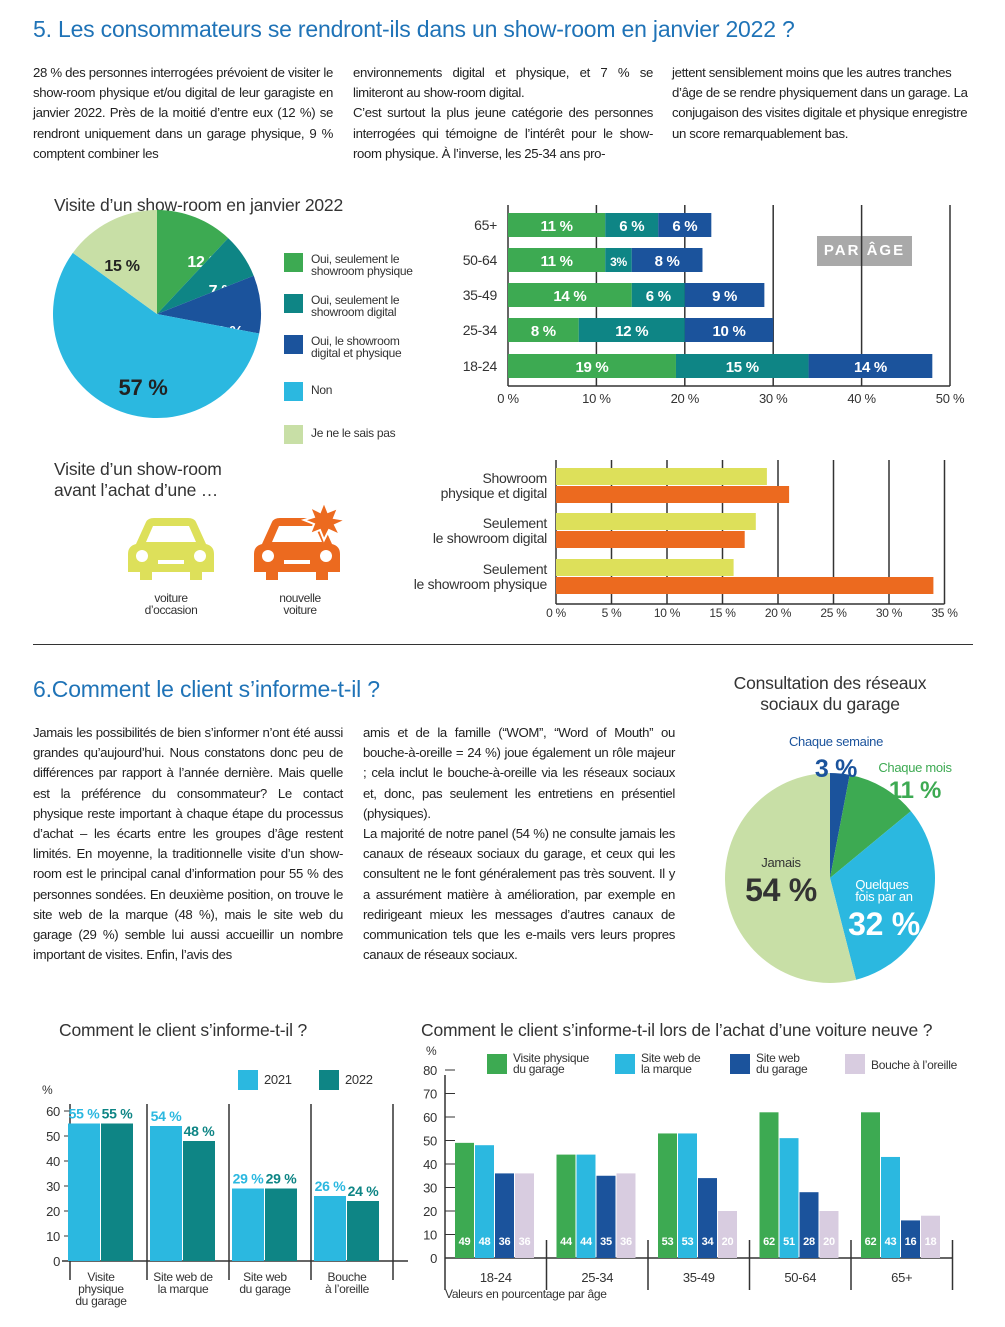  What do you see at coordinates (353, 312) in the screenshot?
I see `legend-label: showroom digital` at bounding box center [353, 312].